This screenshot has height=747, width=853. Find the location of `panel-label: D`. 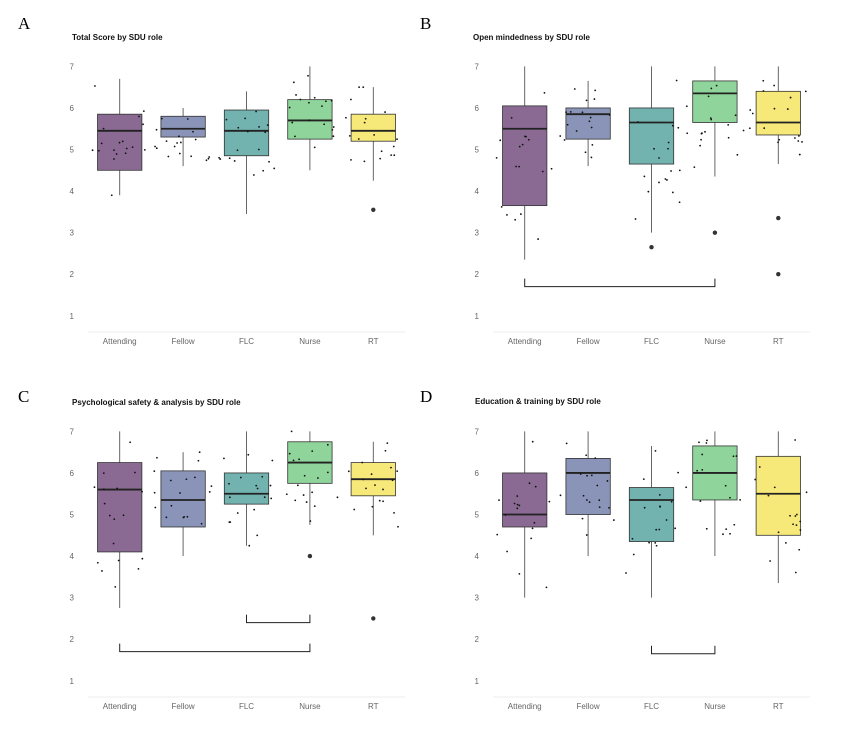

panel-label: D is located at coordinates (426, 396).